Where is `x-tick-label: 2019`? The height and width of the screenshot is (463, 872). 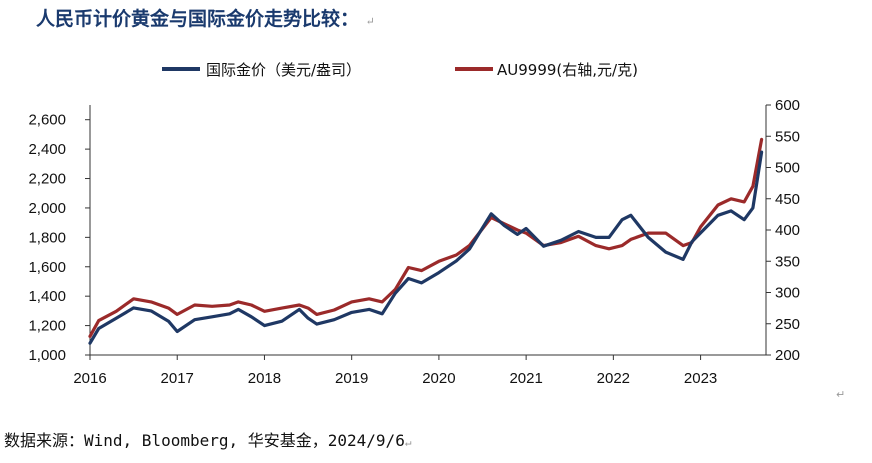 x-tick-label: 2019 is located at coordinates (351, 378).